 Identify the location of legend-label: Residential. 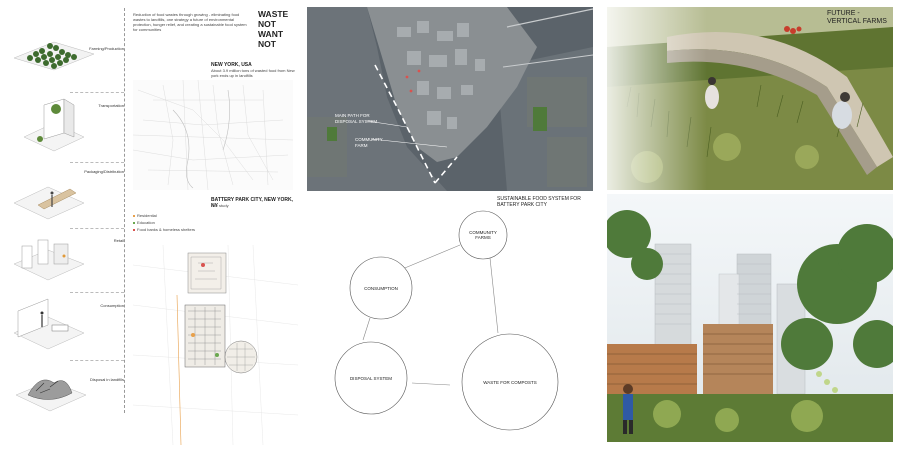
(147, 215).